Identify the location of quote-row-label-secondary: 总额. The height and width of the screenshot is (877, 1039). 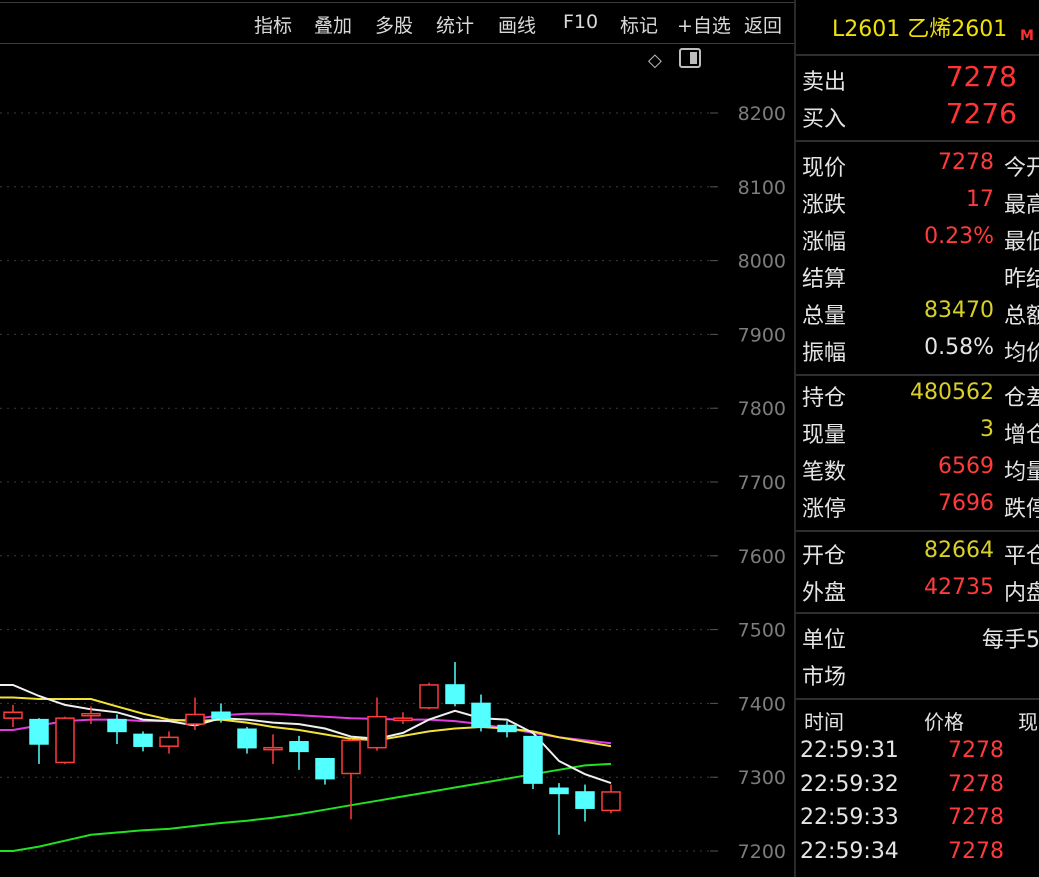
(1021, 316).